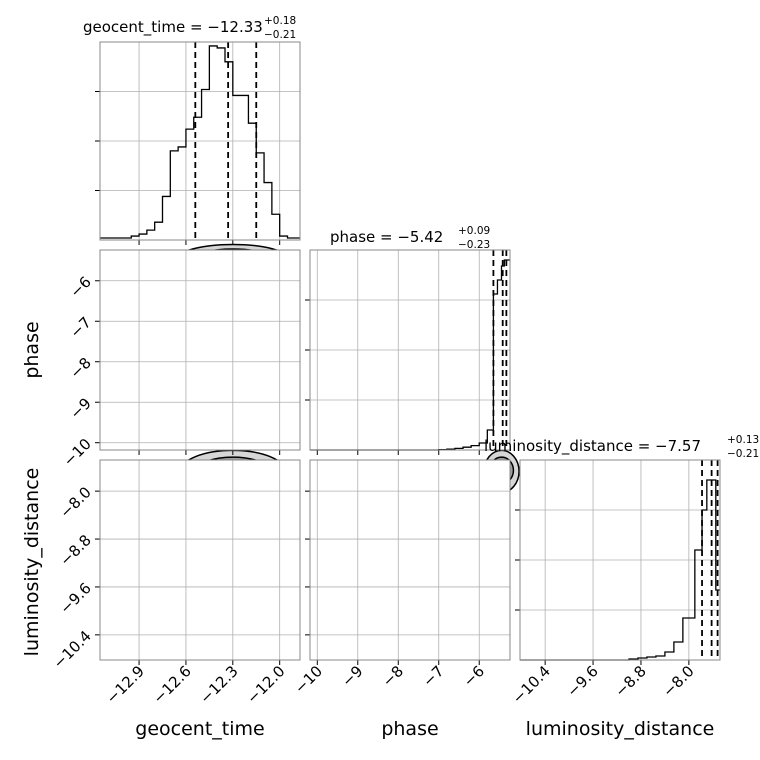  Describe the element at coordinates (433, 676) in the screenshot. I see `xtick-label-phase-3: −7` at that location.